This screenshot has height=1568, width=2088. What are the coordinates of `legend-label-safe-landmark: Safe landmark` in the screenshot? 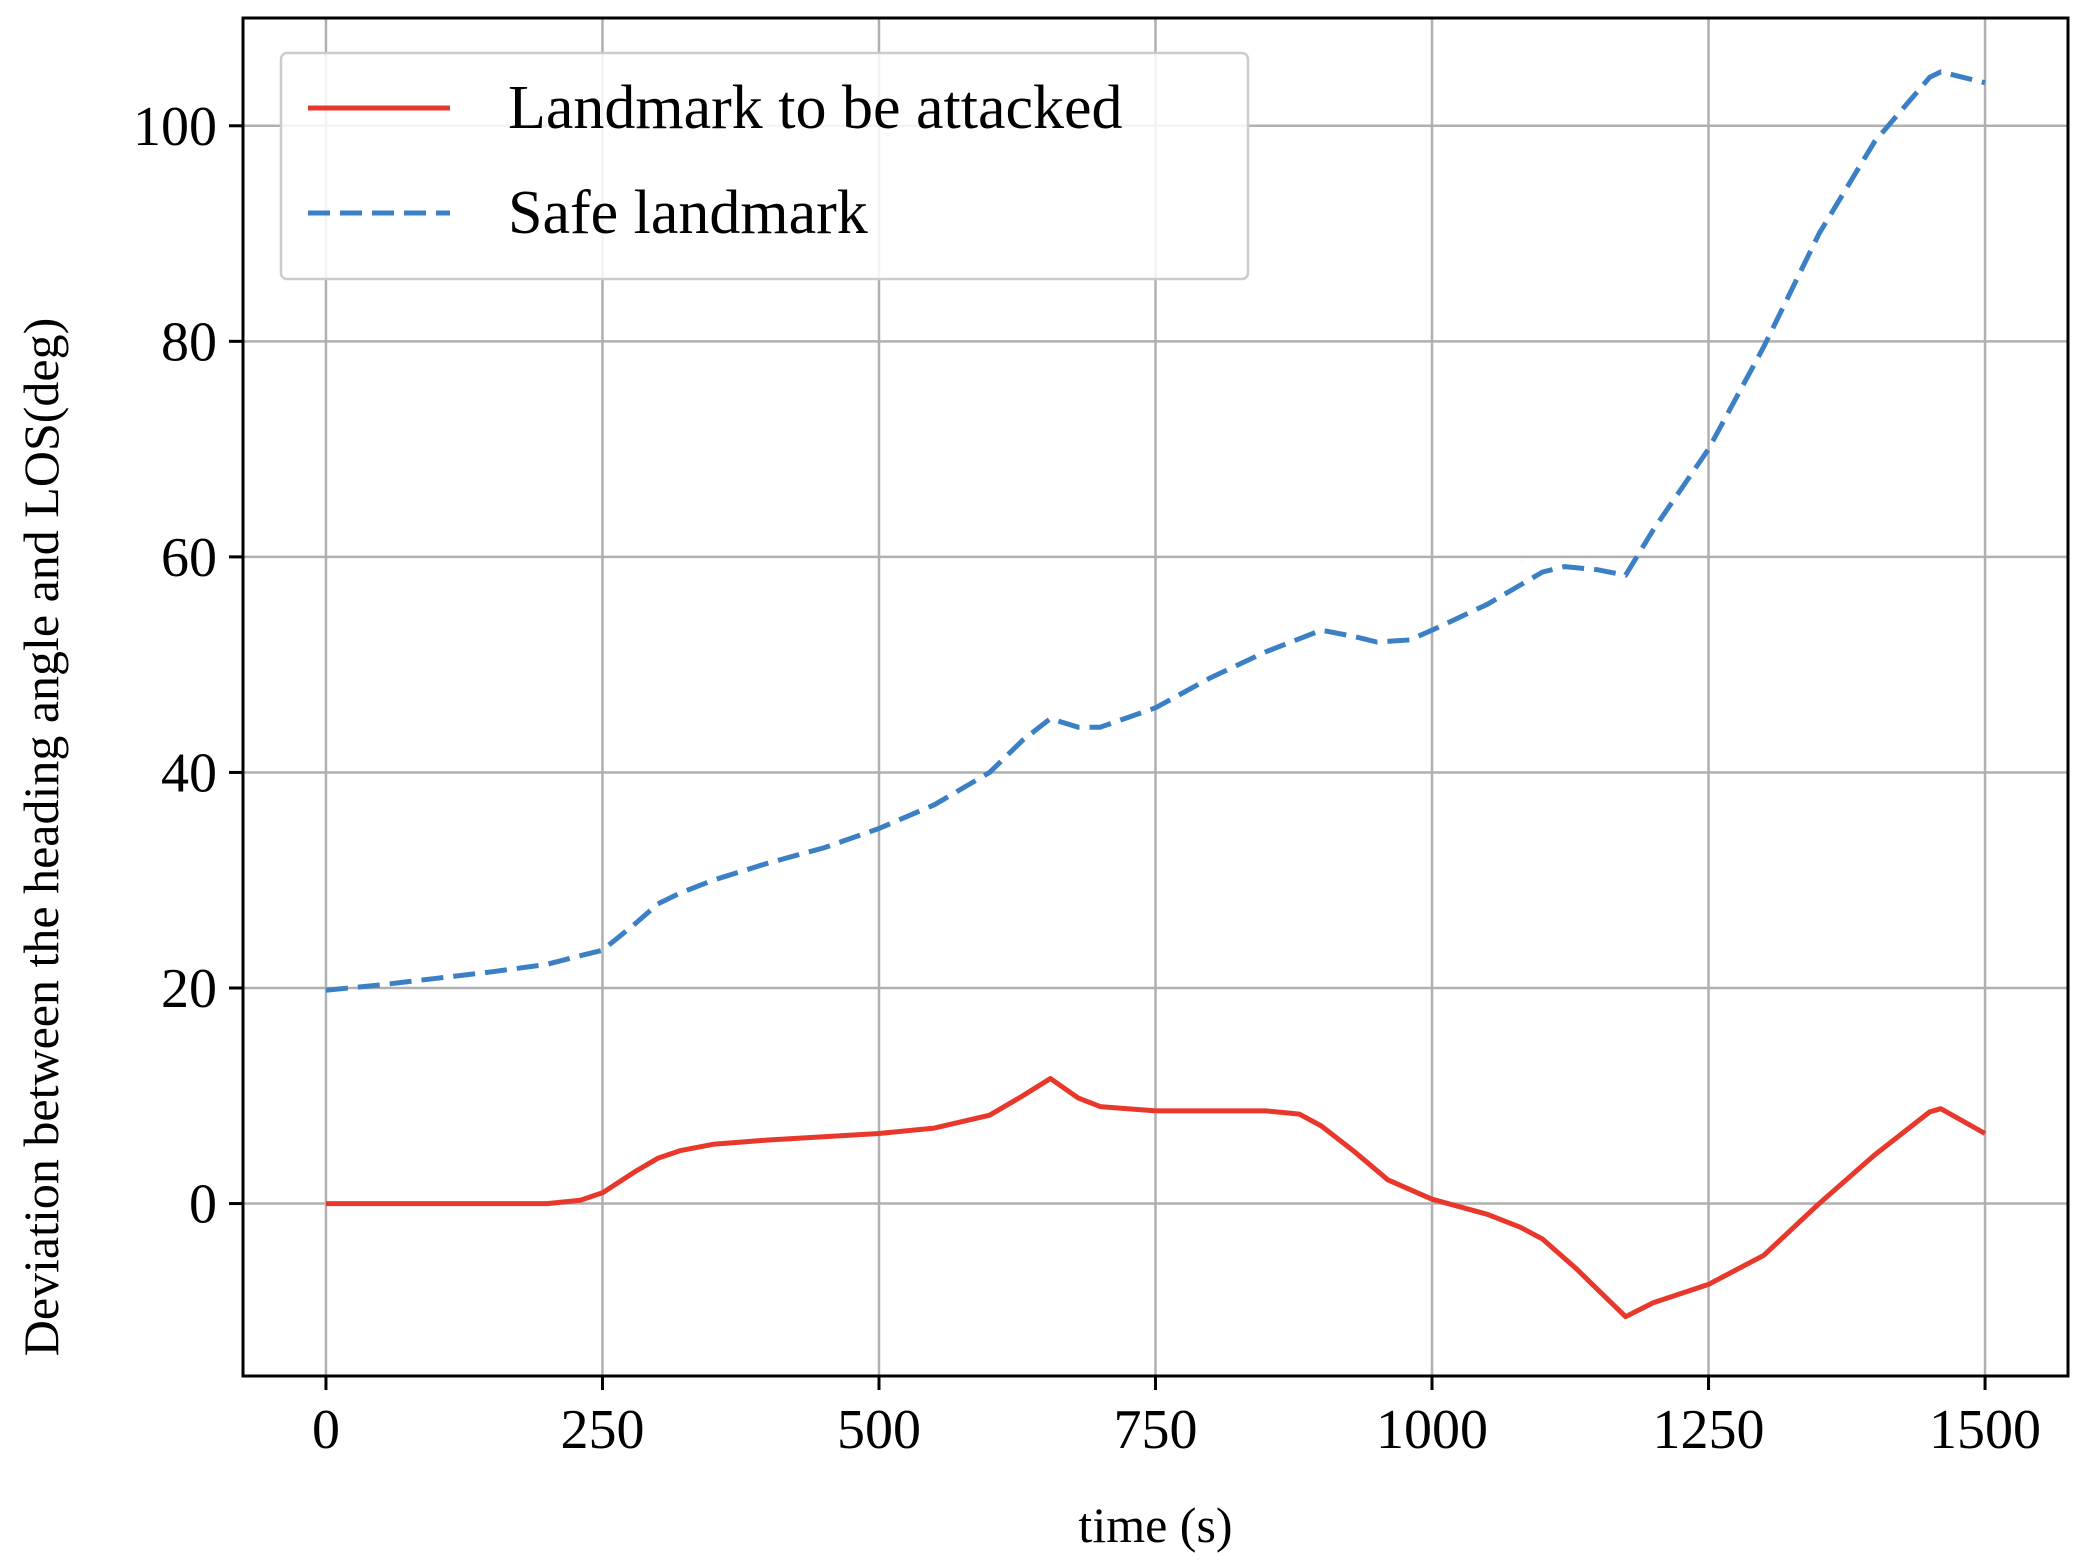 It's located at (688, 213).